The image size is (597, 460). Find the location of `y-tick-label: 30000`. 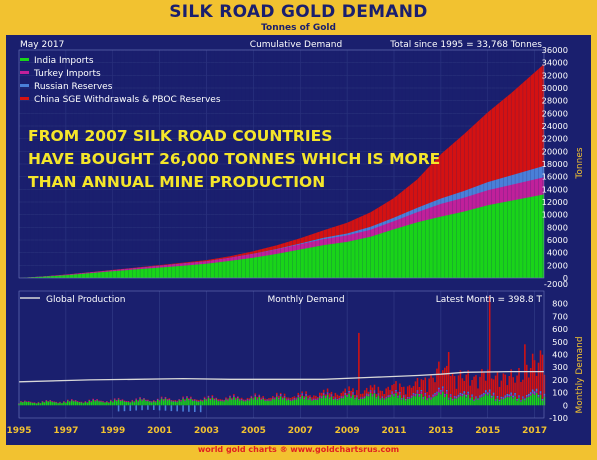

y-tick-label: 30000 is located at coordinates (555, 88).